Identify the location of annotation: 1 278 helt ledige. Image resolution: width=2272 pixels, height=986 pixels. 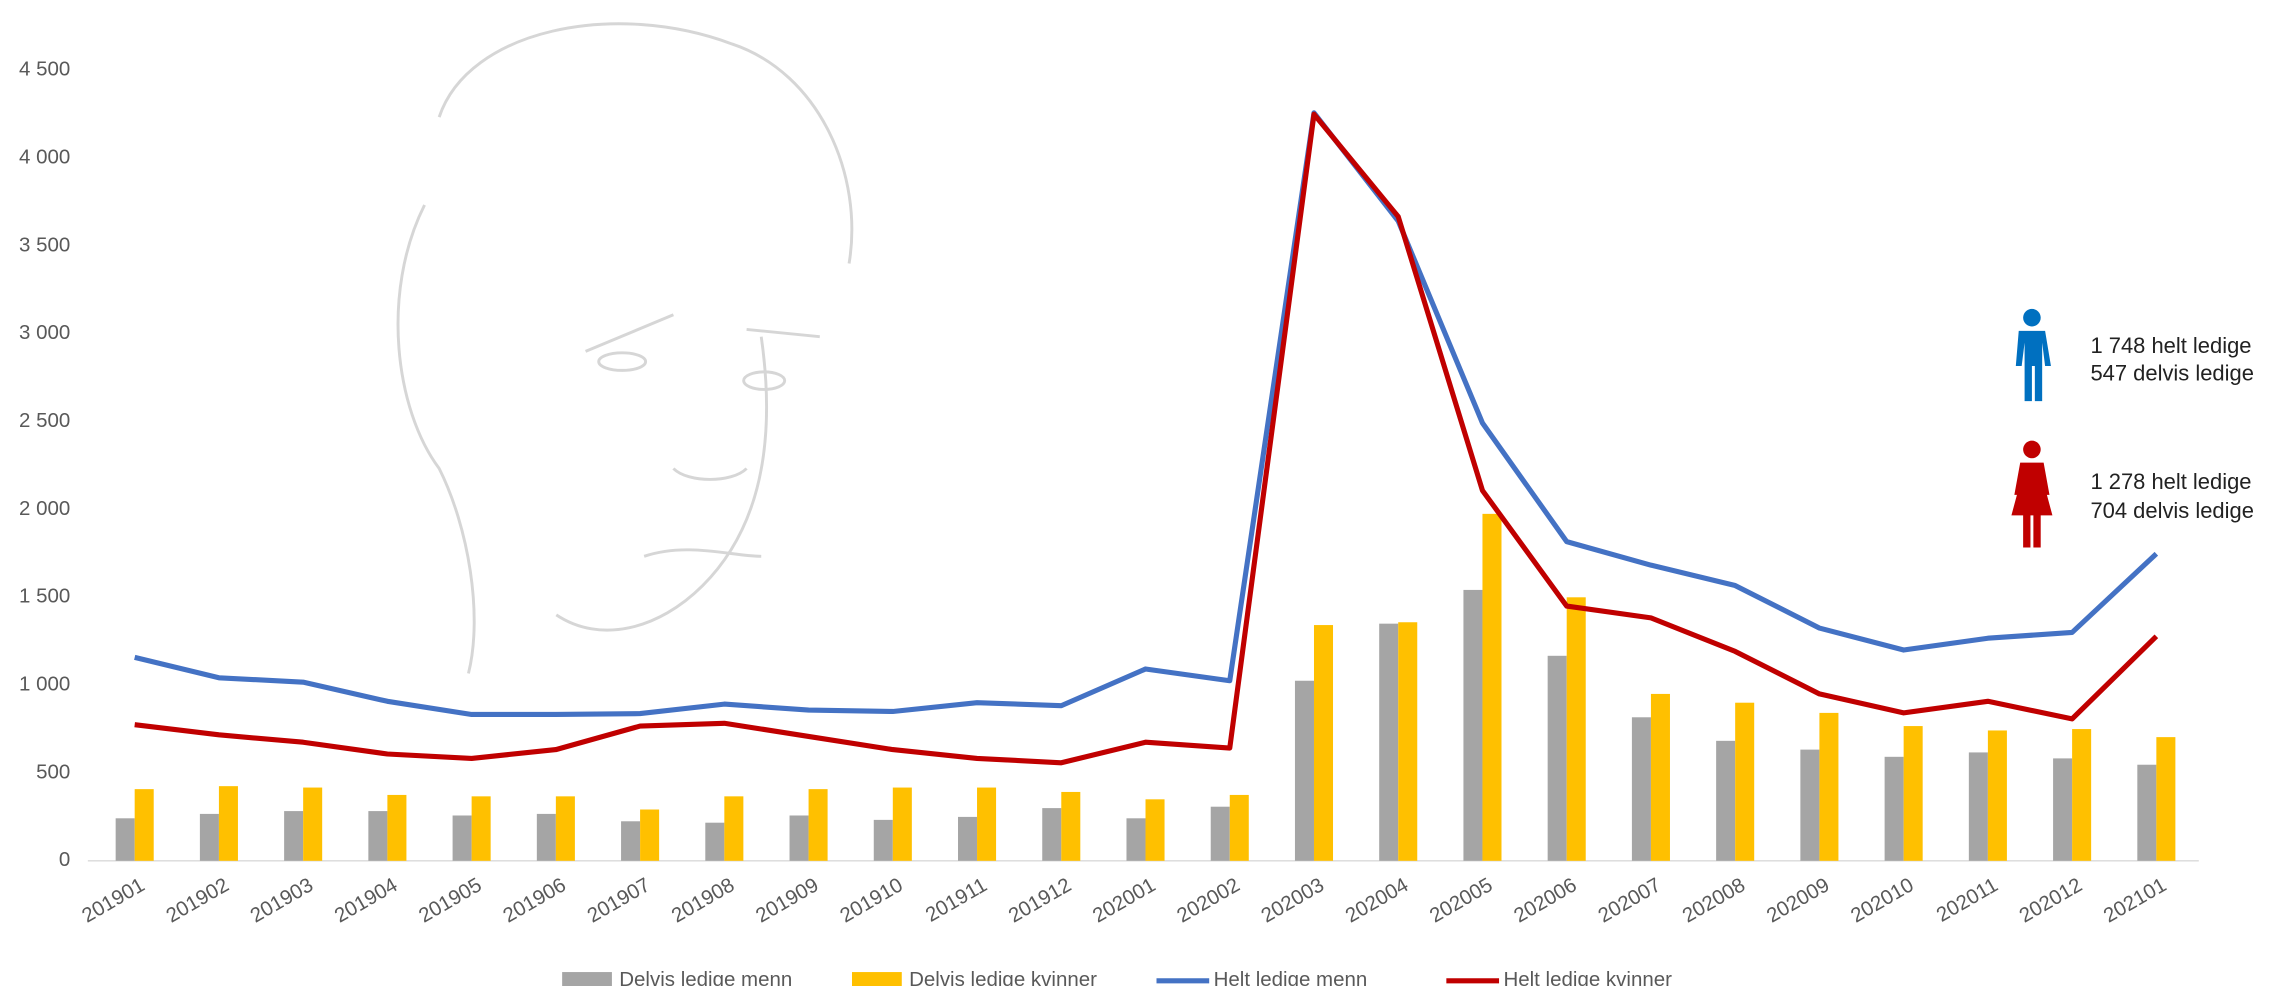
(2170, 481).